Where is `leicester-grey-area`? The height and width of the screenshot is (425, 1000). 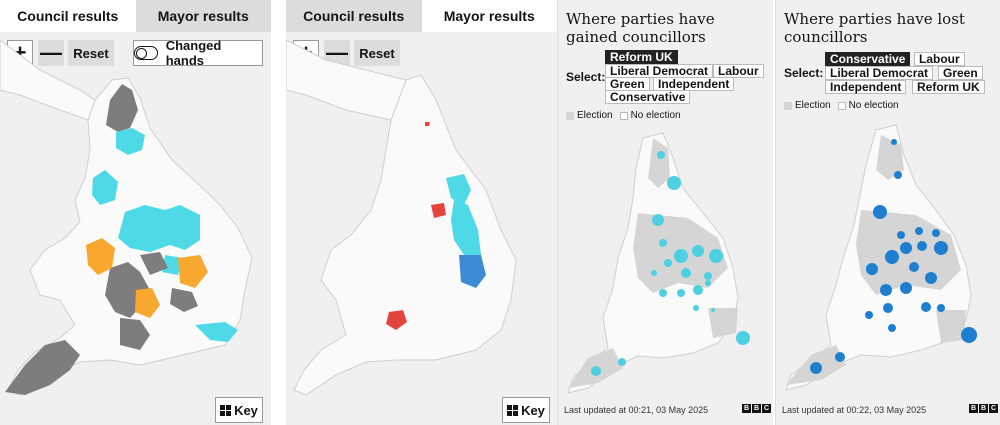 leicester-grey-area is located at coordinates (154, 263).